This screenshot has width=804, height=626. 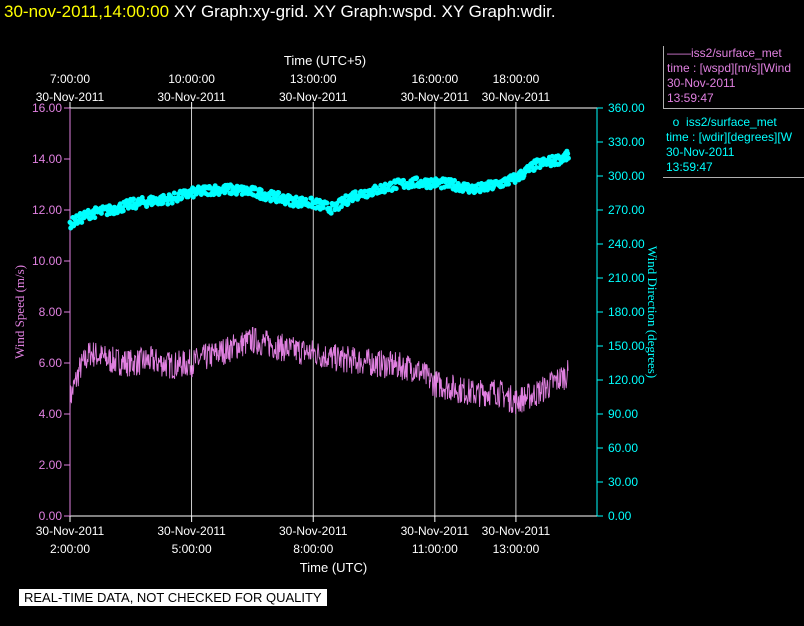 What do you see at coordinates (191, 79) in the screenshot?
I see `top-tick-time: 10:00:00` at bounding box center [191, 79].